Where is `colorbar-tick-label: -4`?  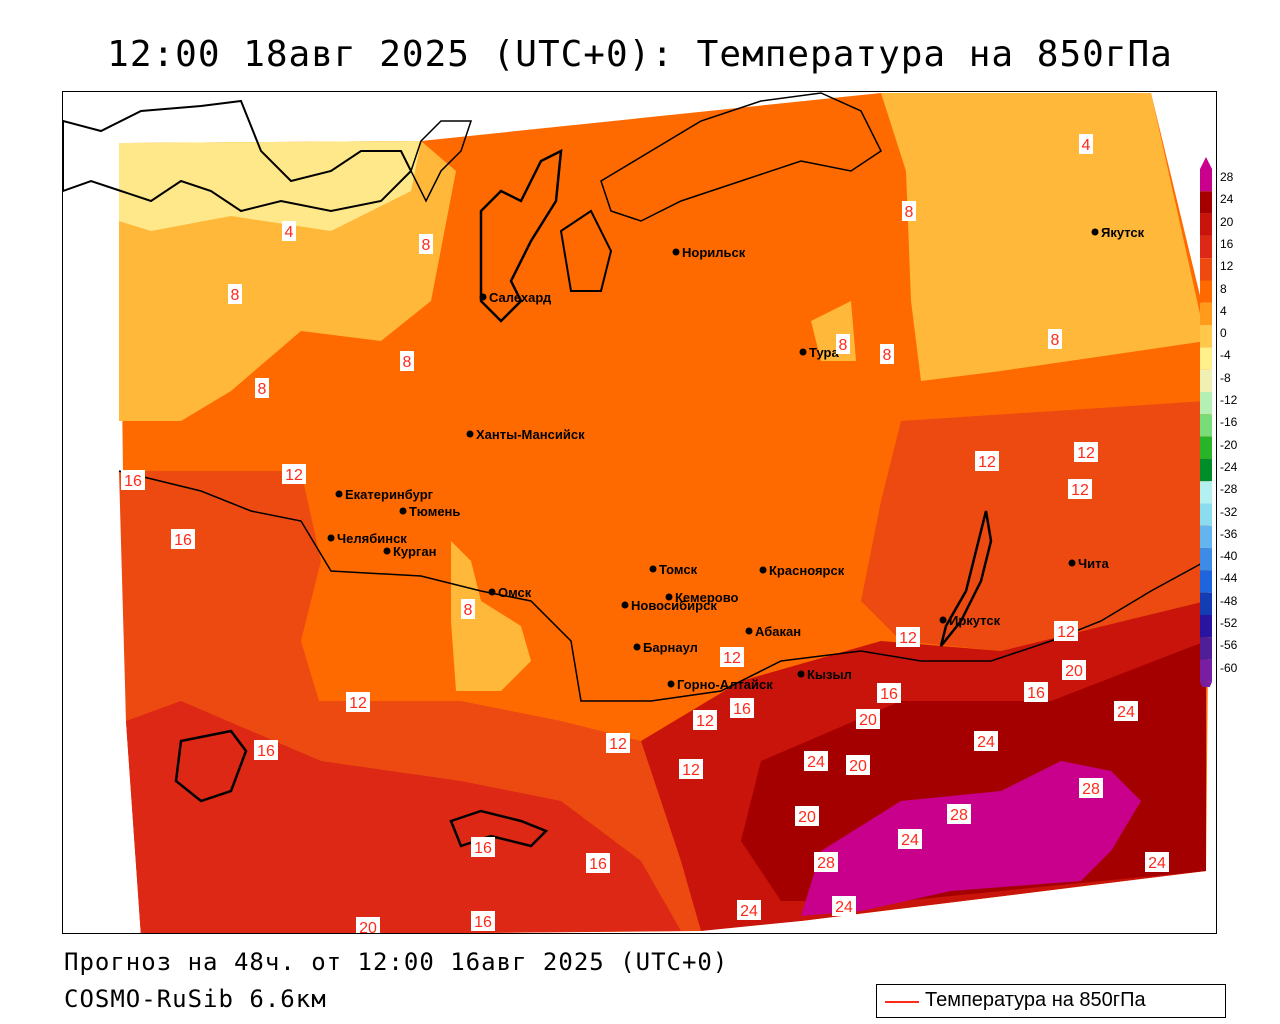
colorbar-tick-label: -4 is located at coordinates (1225, 355).